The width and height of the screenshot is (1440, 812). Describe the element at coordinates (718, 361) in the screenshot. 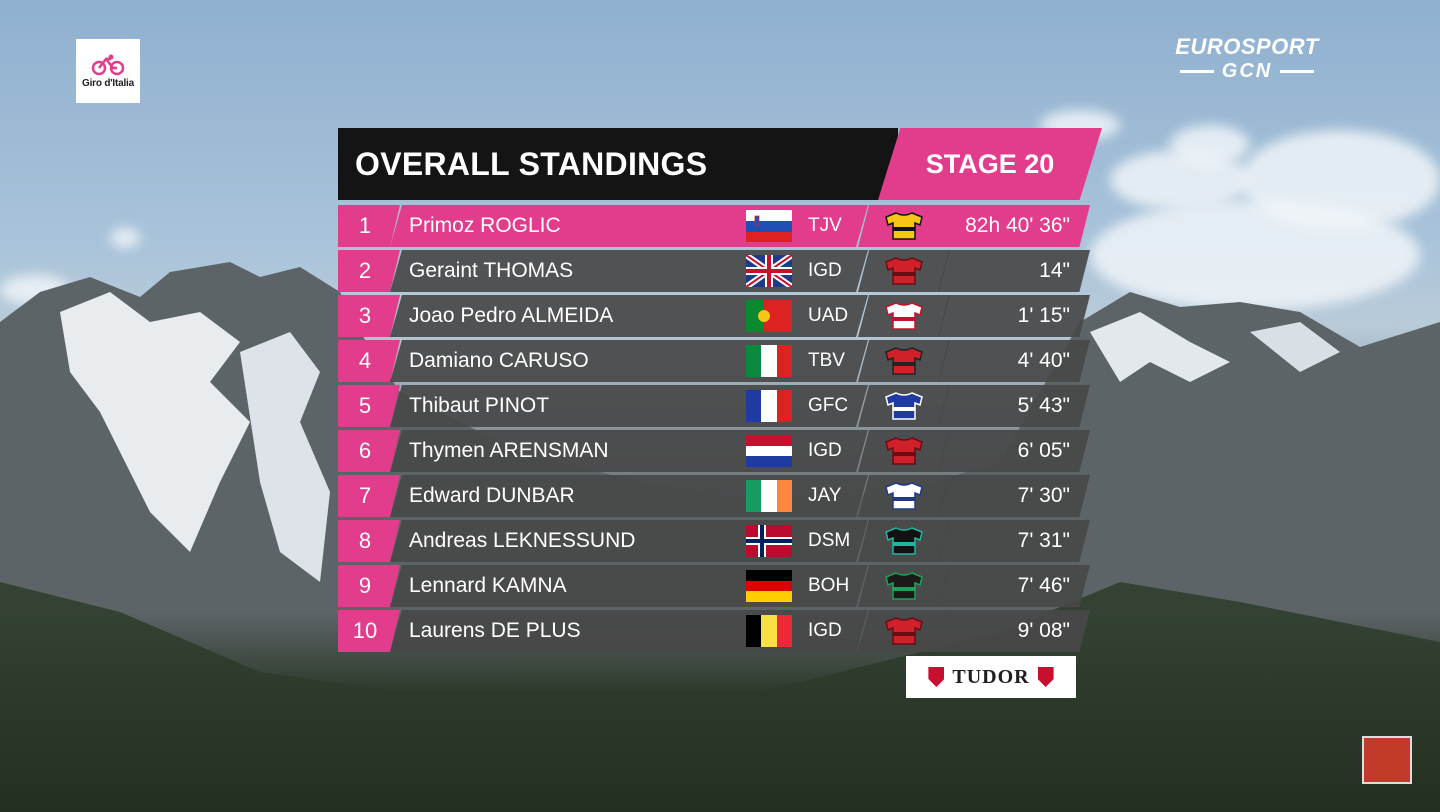

I see `standings-row: 4 Damiano CARUSO TBV 4' 40"` at that location.